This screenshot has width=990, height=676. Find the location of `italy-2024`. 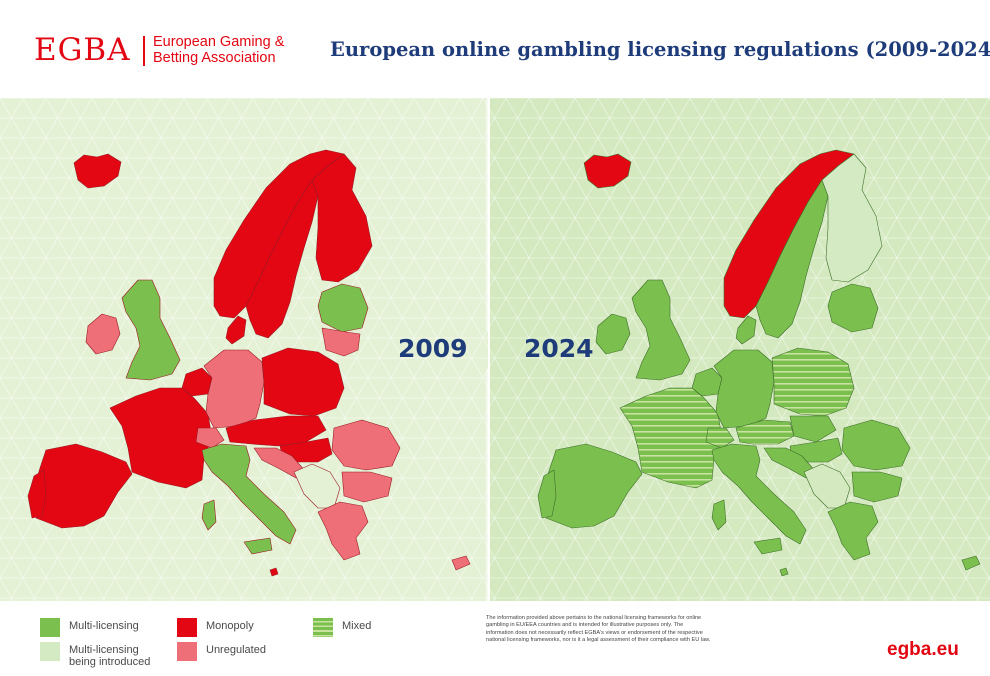

italy-2024 is located at coordinates (759, 494).